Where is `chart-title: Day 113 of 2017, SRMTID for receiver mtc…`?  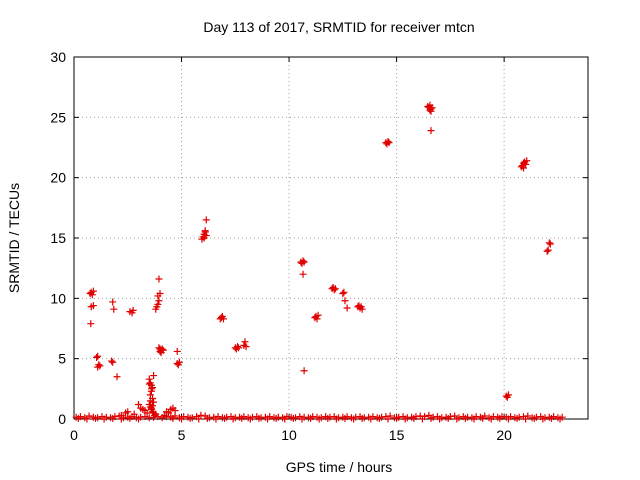
chart-title: Day 113 of 2017, SRMTID for receiver mtc… is located at coordinates (338, 27).